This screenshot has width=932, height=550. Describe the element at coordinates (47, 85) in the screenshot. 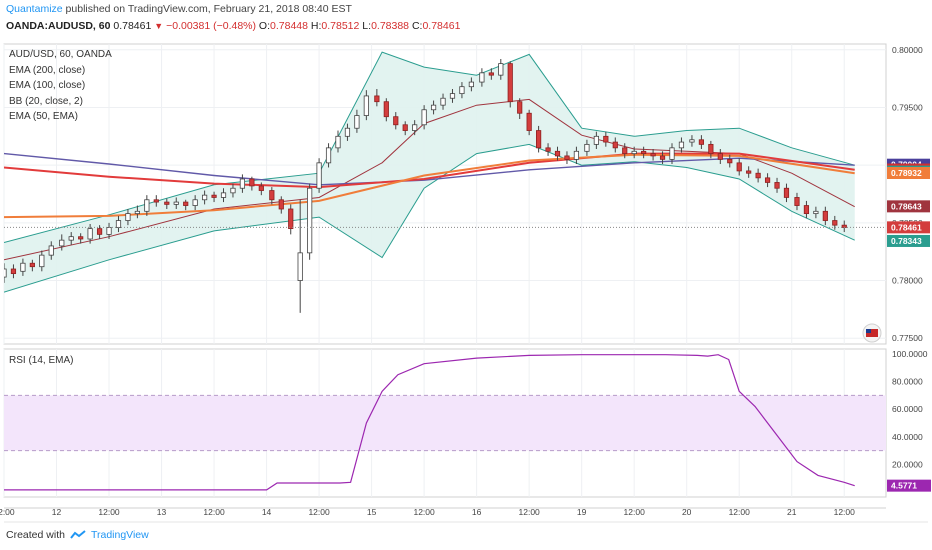

I see `legend-ema100: EMA (100, close)` at that location.